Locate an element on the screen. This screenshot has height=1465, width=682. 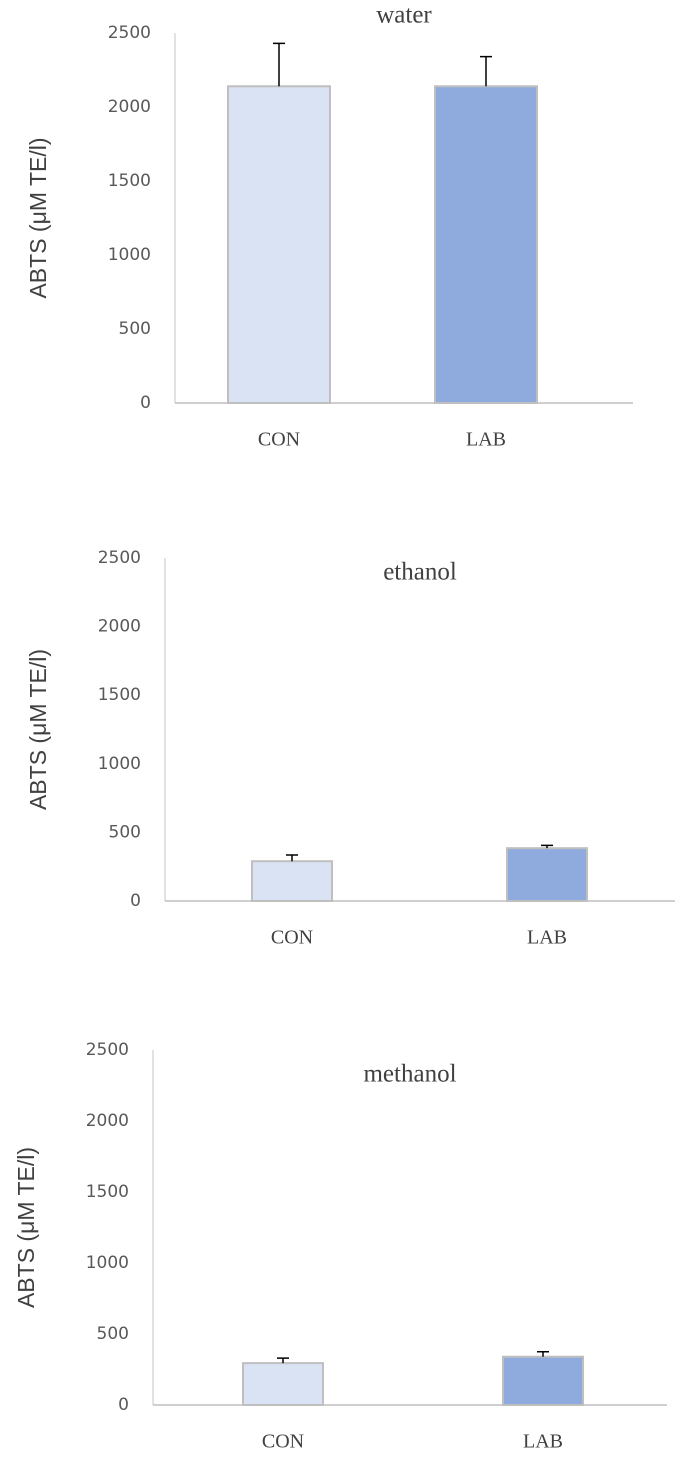
chart-title: ethanol is located at coordinates (420, 572).